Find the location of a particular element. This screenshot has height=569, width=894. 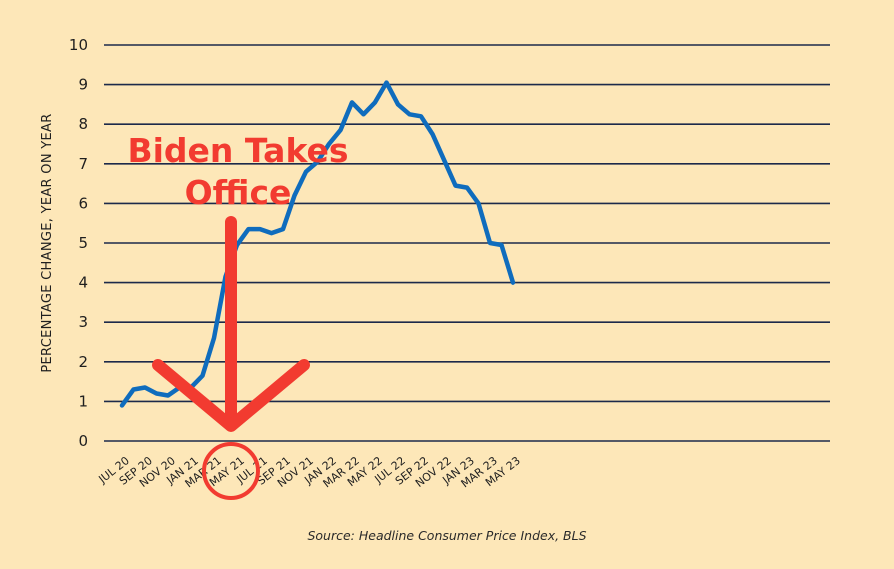

y-tick-label: 5 is located at coordinates (83, 243).